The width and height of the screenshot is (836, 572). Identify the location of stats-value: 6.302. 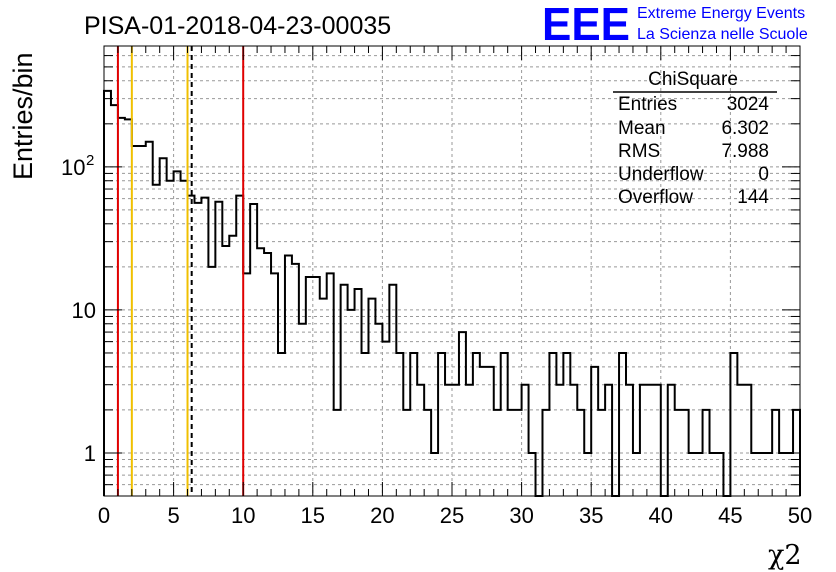
(745, 128).